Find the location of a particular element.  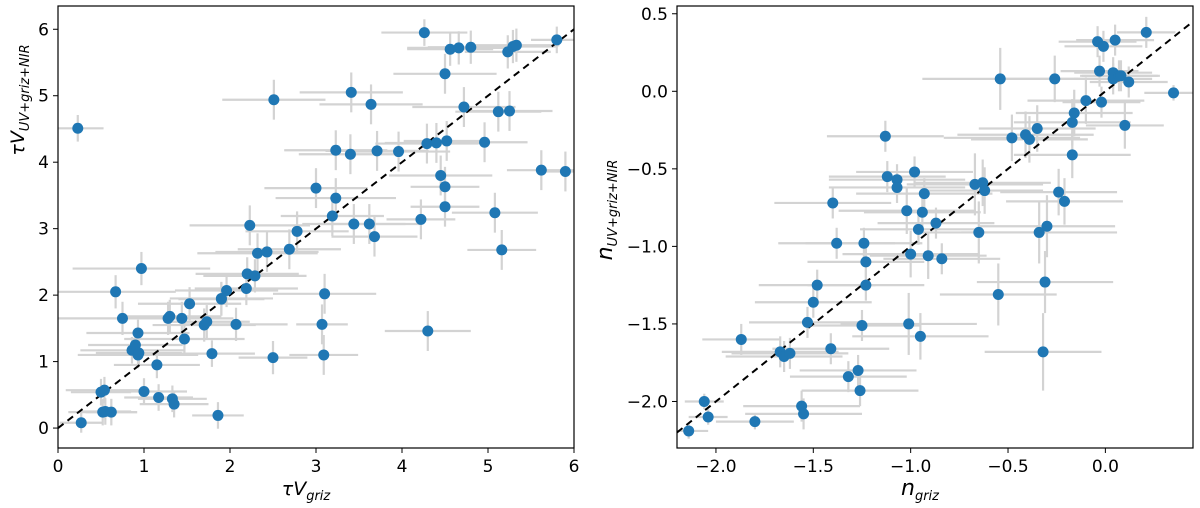

left-y-tick-label: 6 is located at coordinates (43, 30).